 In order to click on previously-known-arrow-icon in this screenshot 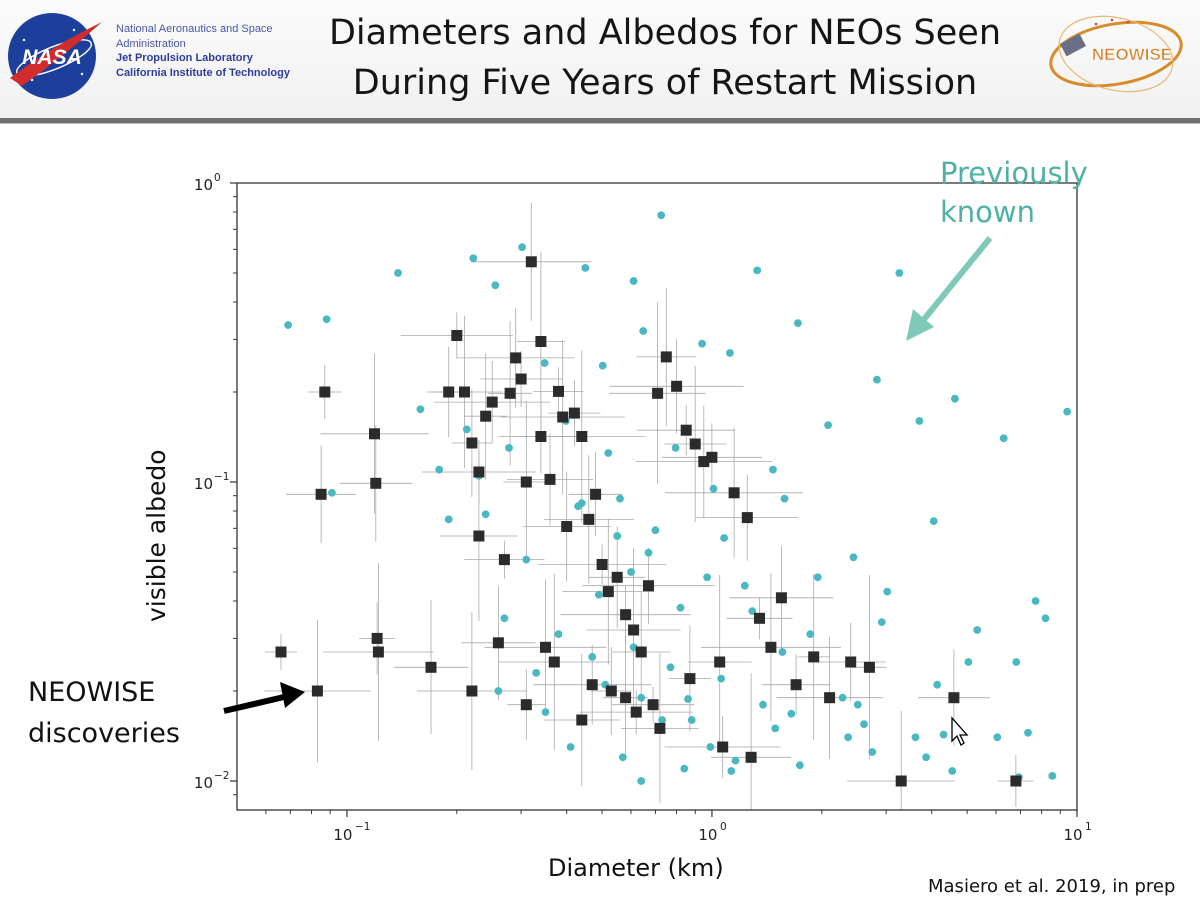, I will do `click(949, 288)`.